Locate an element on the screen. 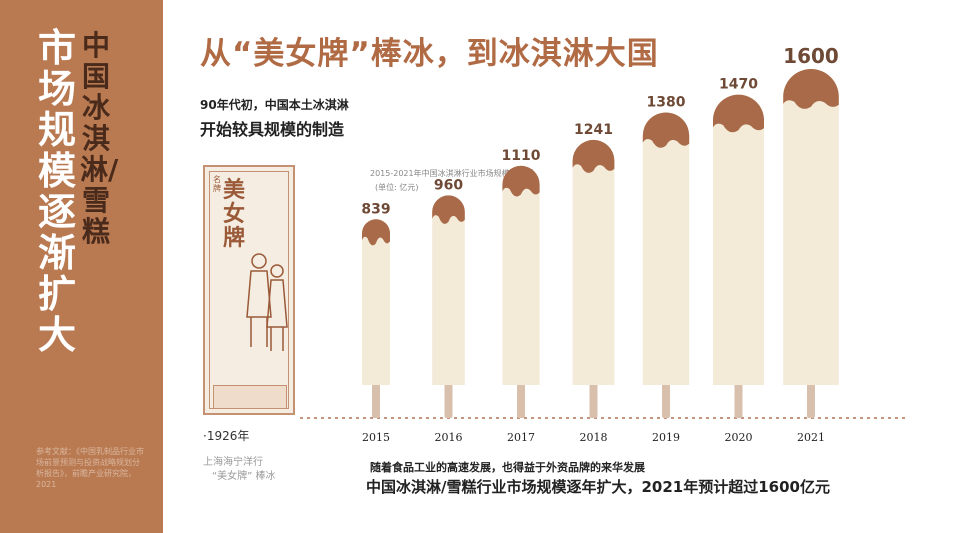 The height and width of the screenshot is (533, 955). chart-title: 2015-2021年中国冰淇淋行业市场规模及预测 is located at coordinates (452, 173).